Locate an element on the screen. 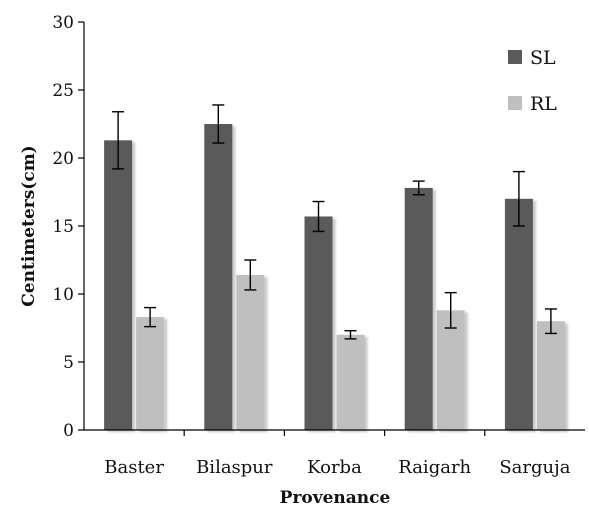 This screenshot has height=518, width=589. x-category-label: Bilaspur is located at coordinates (234, 467).